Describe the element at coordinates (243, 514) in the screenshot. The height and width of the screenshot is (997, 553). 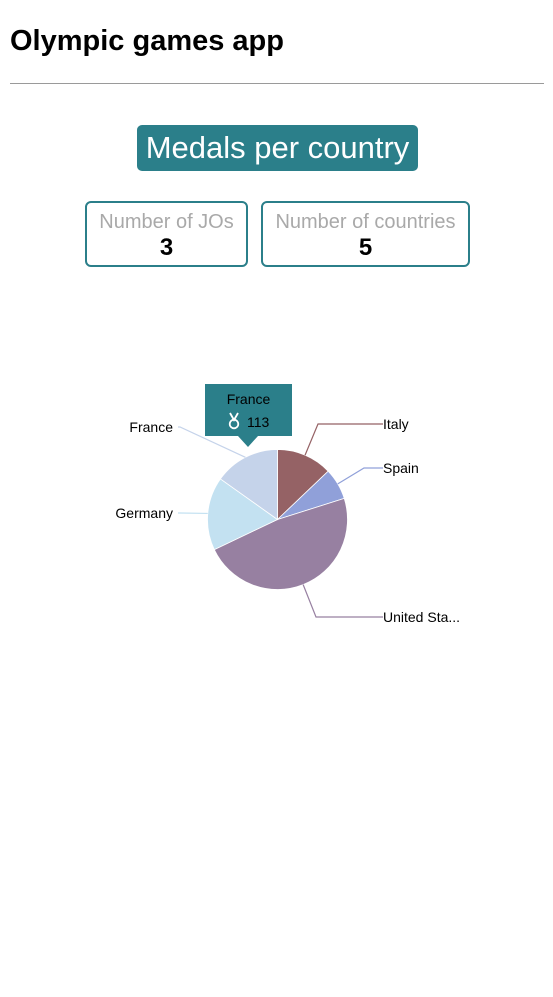
I see `pie-slice-germany` at that location.